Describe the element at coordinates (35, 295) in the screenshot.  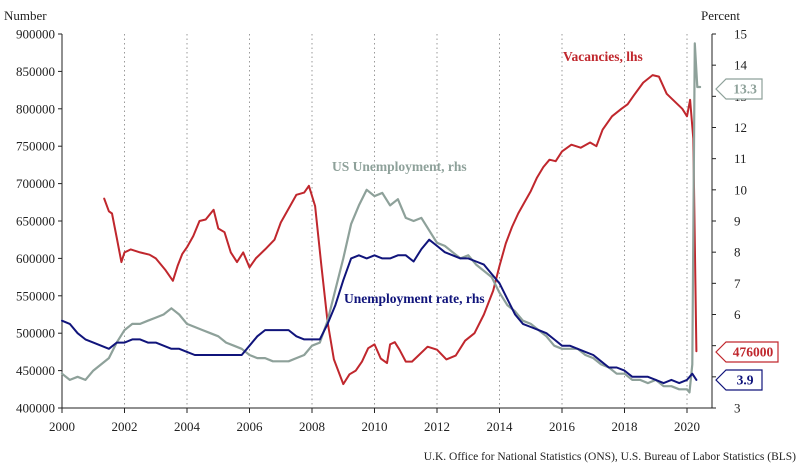
I see `left-tick-label: 550000` at that location.